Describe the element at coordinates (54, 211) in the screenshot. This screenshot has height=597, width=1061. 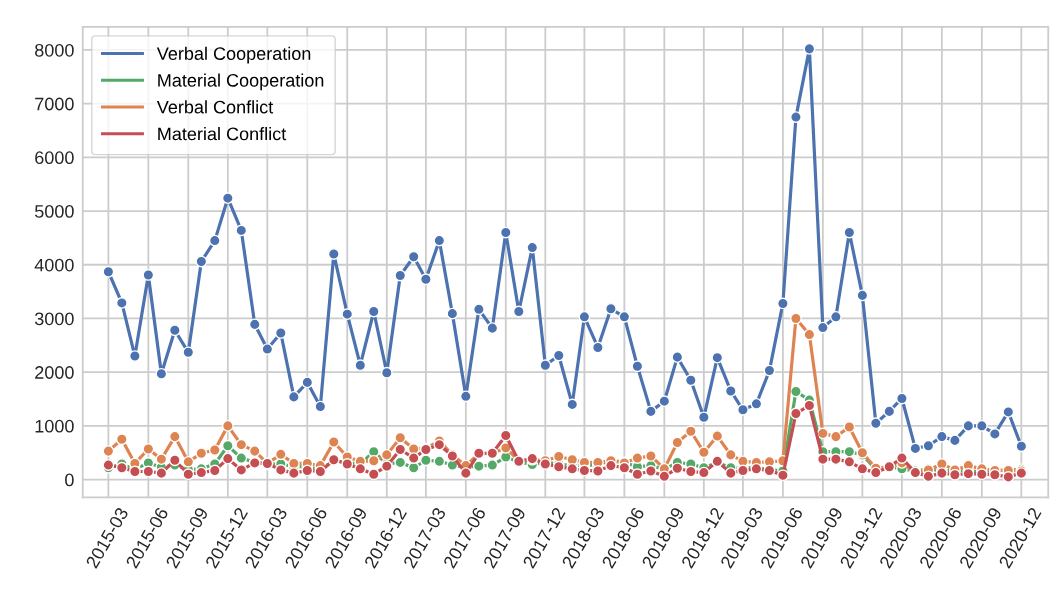
I see `y-tick-label: 5000` at that location.